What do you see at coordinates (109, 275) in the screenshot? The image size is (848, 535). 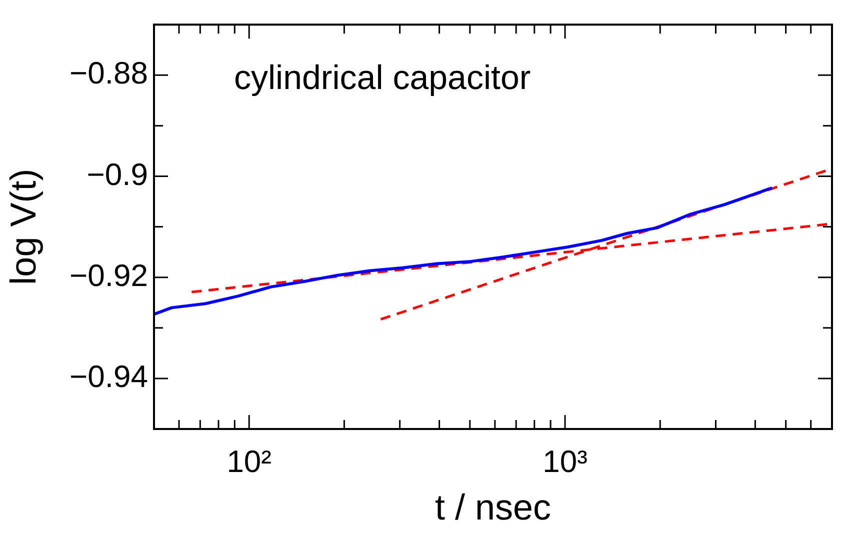 I see `y-tick-label: −0.92` at bounding box center [109, 275].